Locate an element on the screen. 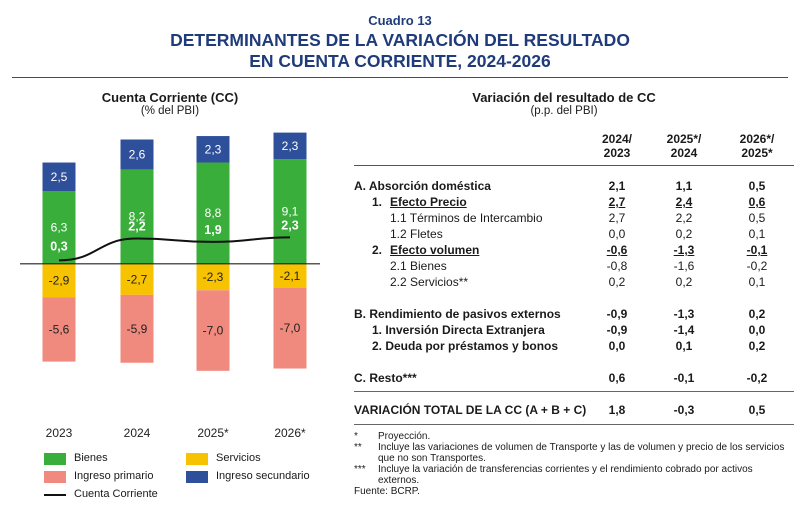 This screenshot has width=800, height=513. legend-label-bienes: Bienes is located at coordinates (91, 458).